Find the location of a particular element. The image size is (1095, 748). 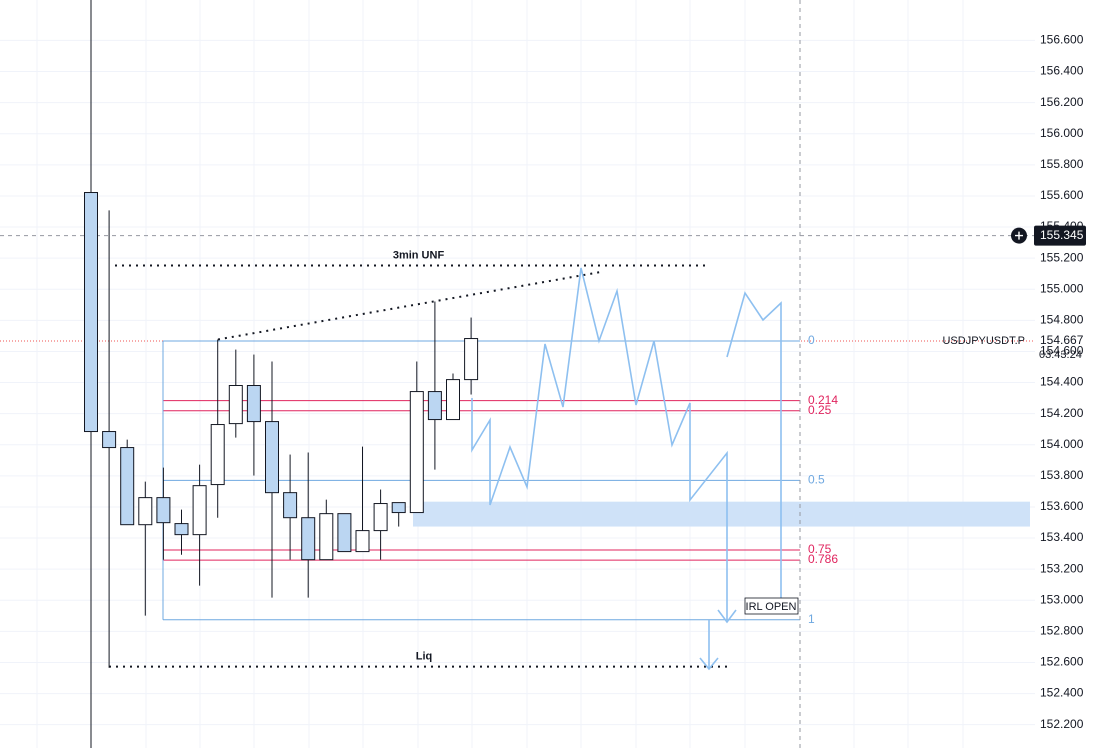

y-tick-label: 153.200 is located at coordinates (1062, 568).